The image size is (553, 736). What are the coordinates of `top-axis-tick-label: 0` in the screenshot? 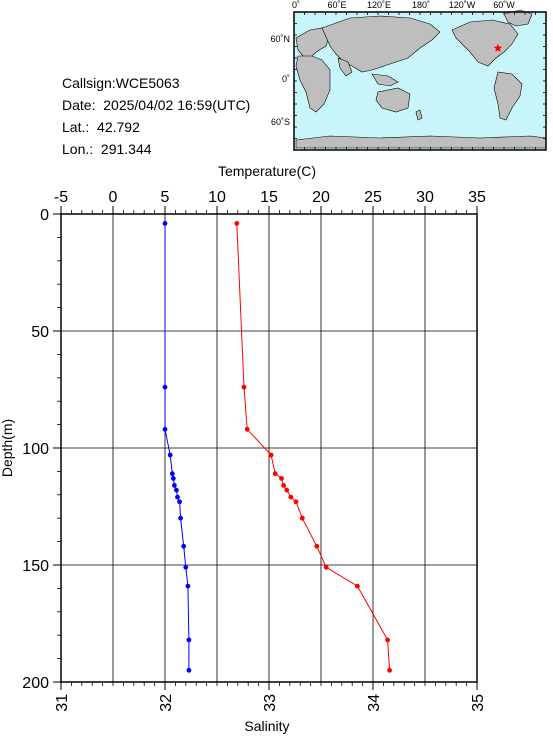 It's located at (113, 197).